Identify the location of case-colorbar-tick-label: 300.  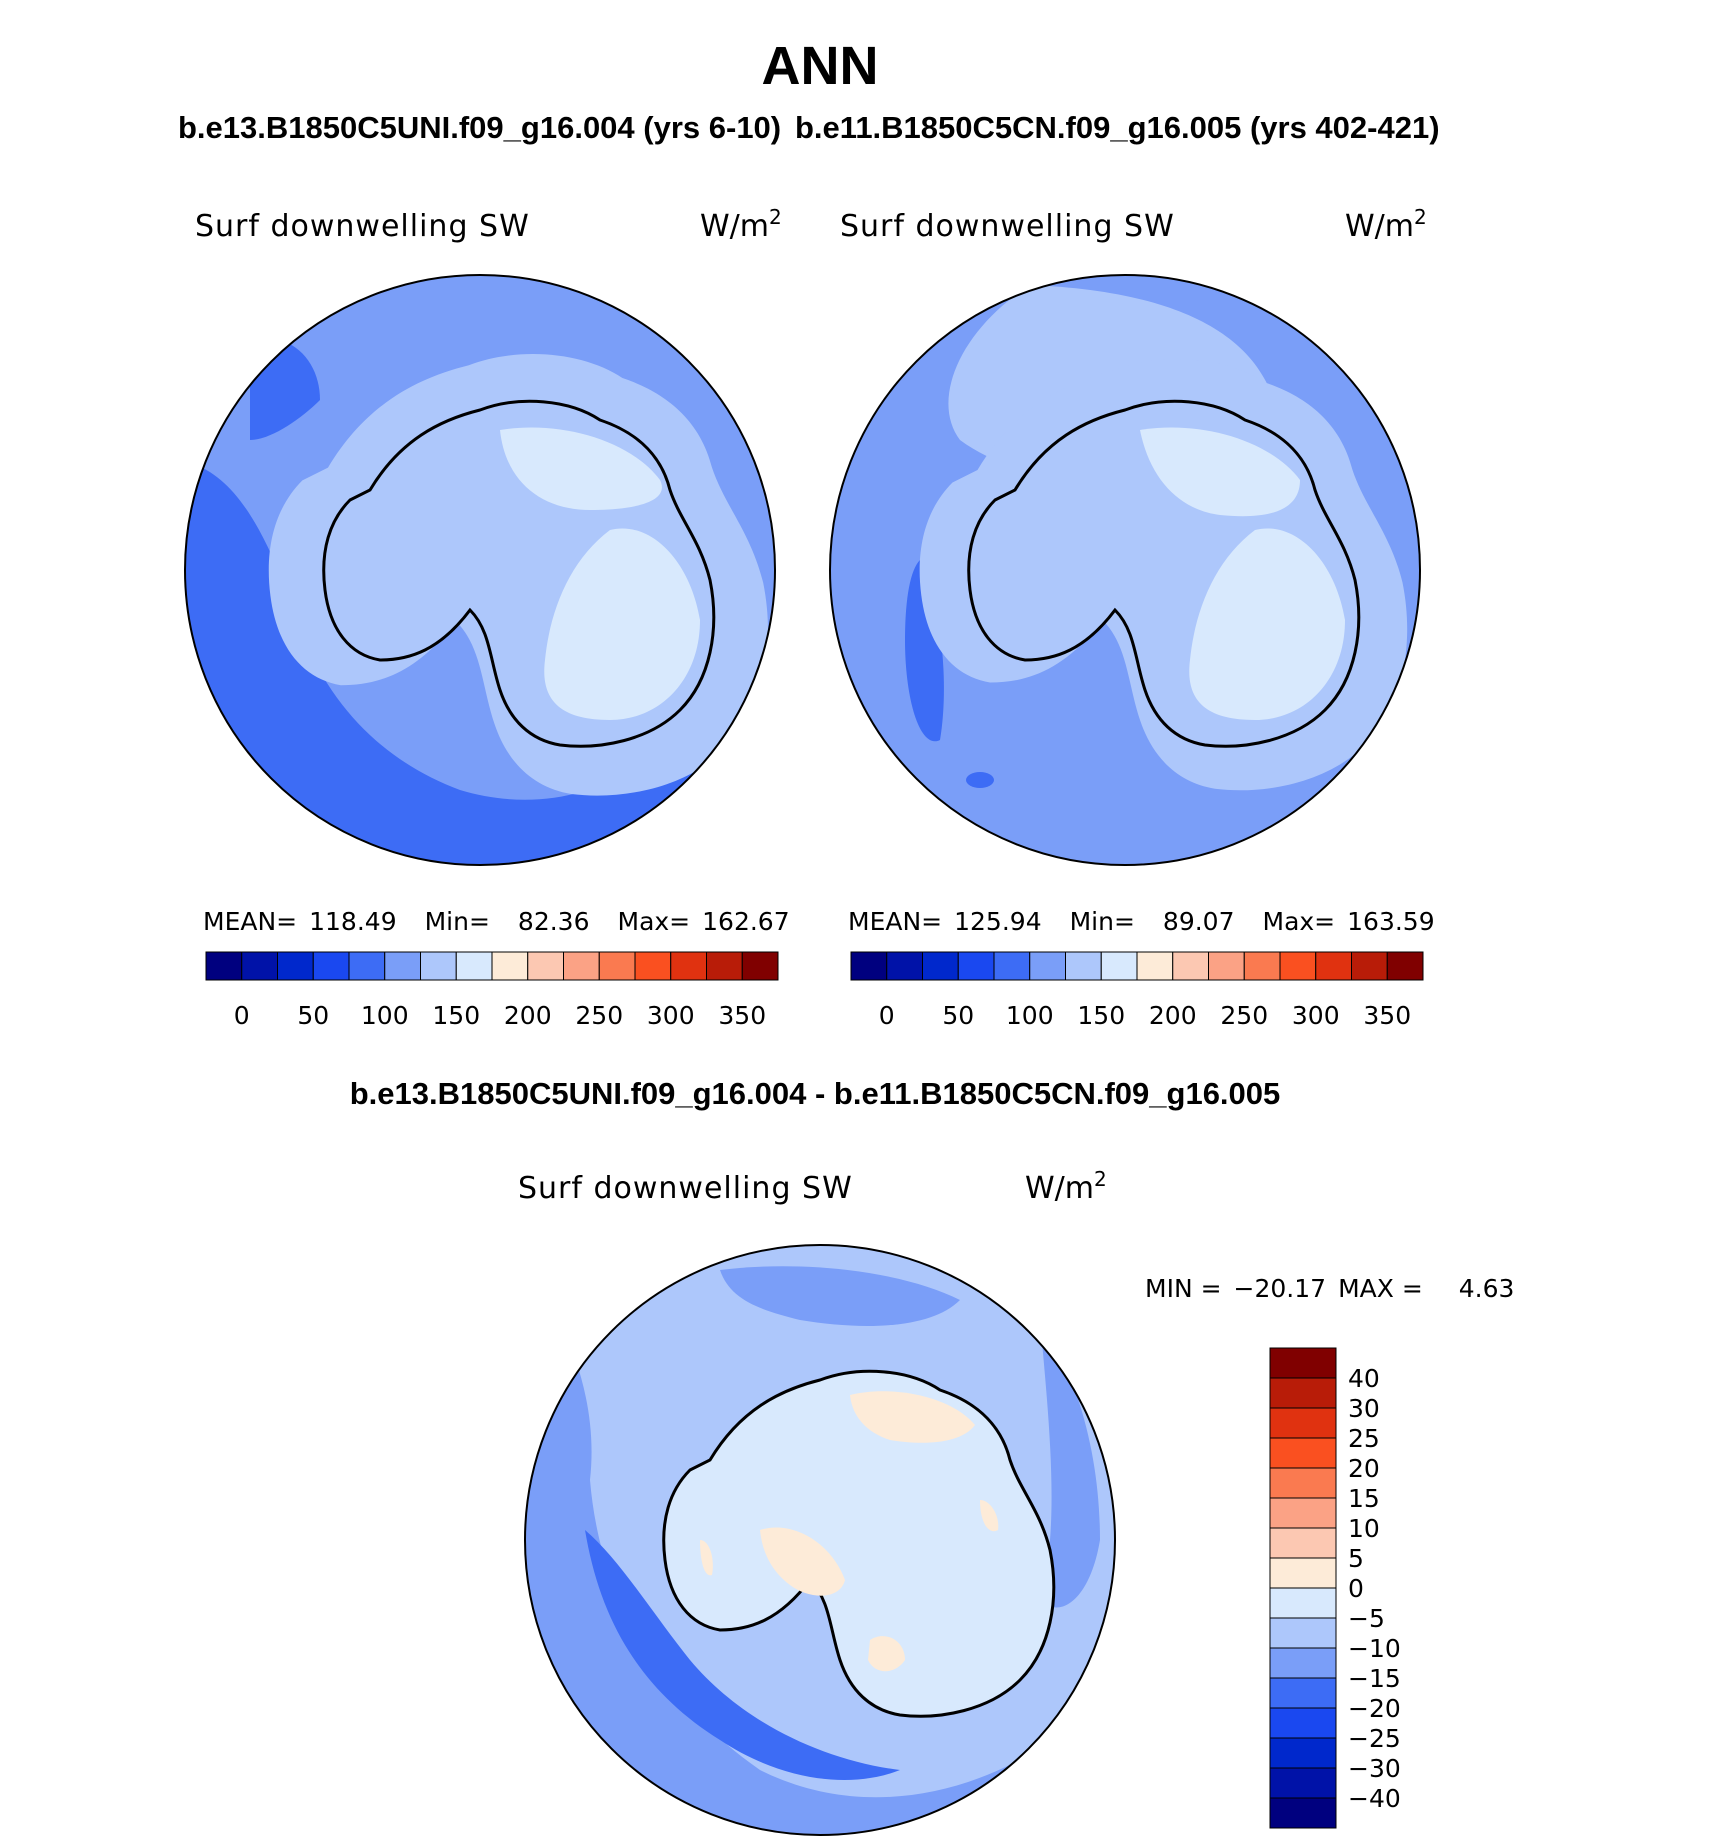
(671, 1015).